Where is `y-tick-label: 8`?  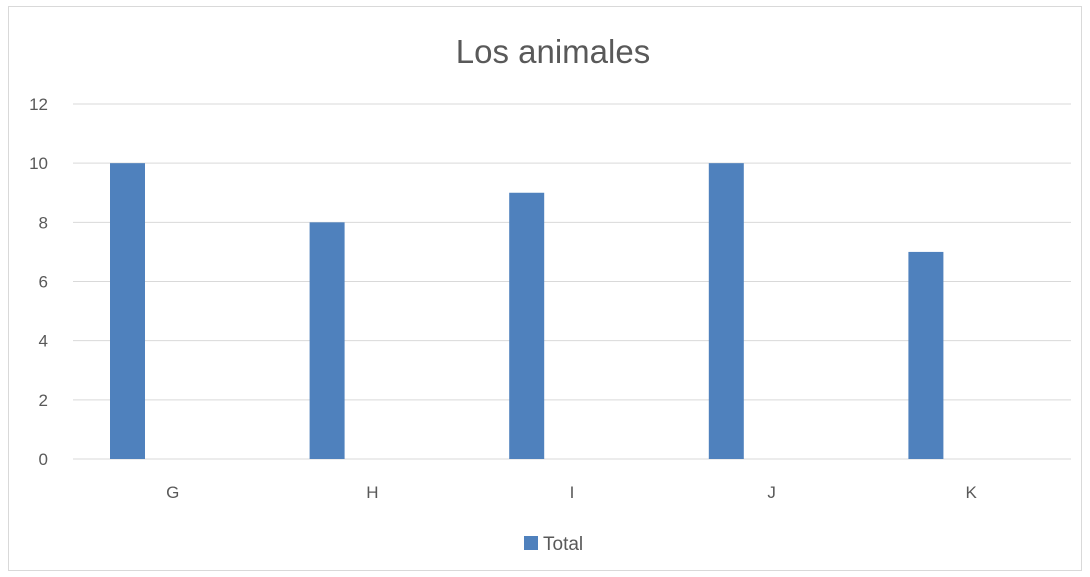
y-tick-label: 8 is located at coordinates (43, 222).